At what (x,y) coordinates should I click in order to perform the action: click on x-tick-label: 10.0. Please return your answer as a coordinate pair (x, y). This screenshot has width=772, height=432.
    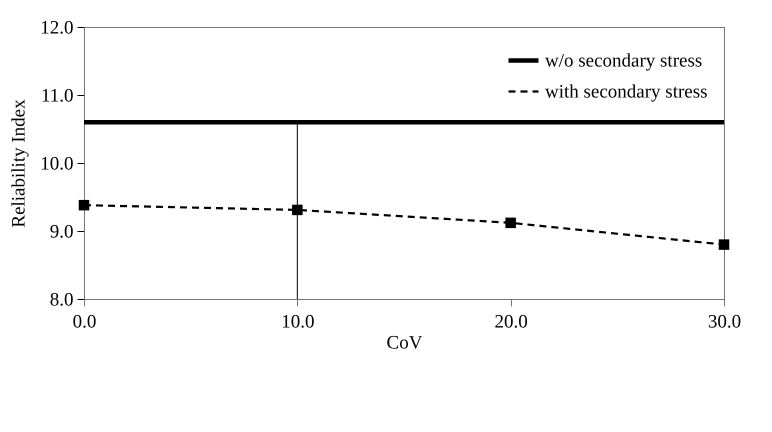
    Looking at the image, I should click on (297, 322).